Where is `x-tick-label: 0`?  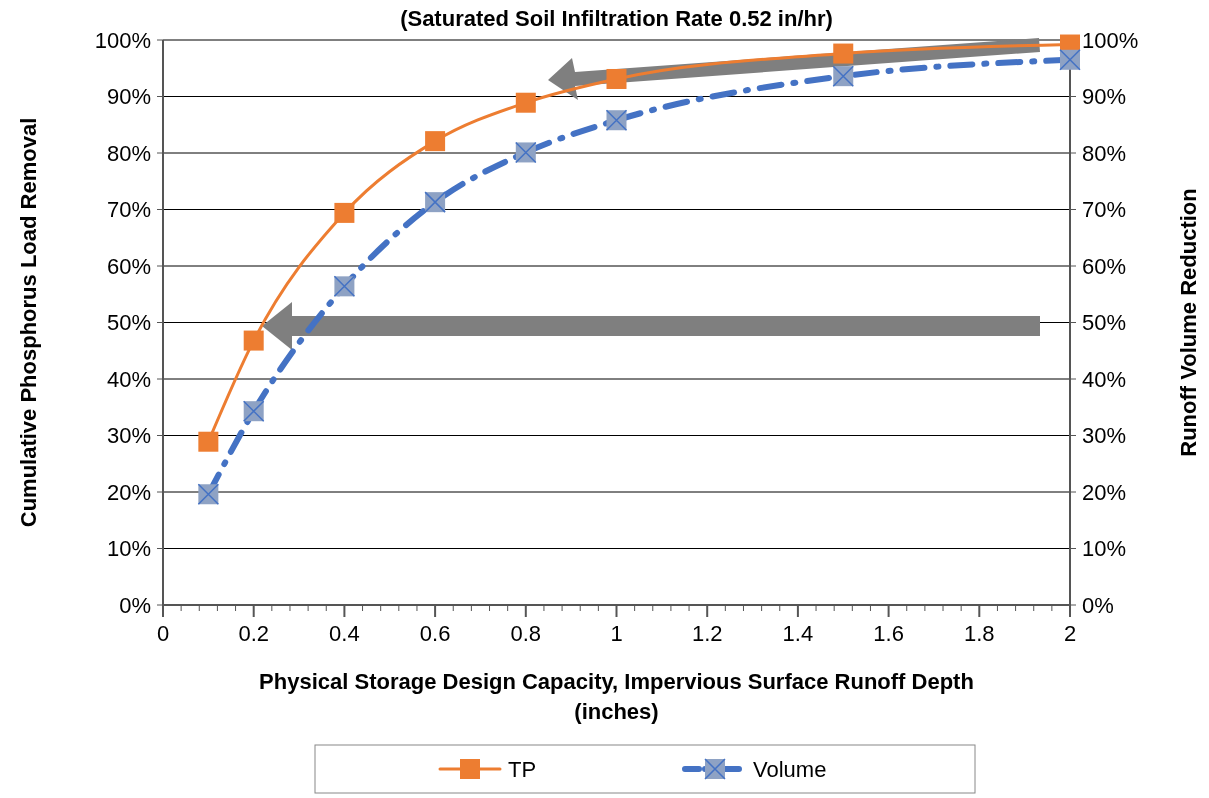
x-tick-label: 0 is located at coordinates (163, 633).